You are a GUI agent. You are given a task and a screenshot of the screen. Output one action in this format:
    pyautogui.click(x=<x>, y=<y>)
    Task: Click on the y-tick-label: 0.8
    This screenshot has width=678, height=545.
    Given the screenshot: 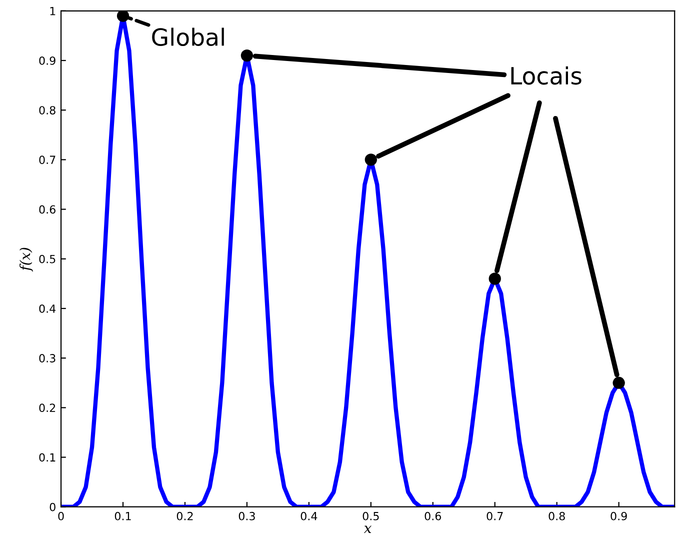 What is the action you would take?
    pyautogui.click(x=47, y=110)
    